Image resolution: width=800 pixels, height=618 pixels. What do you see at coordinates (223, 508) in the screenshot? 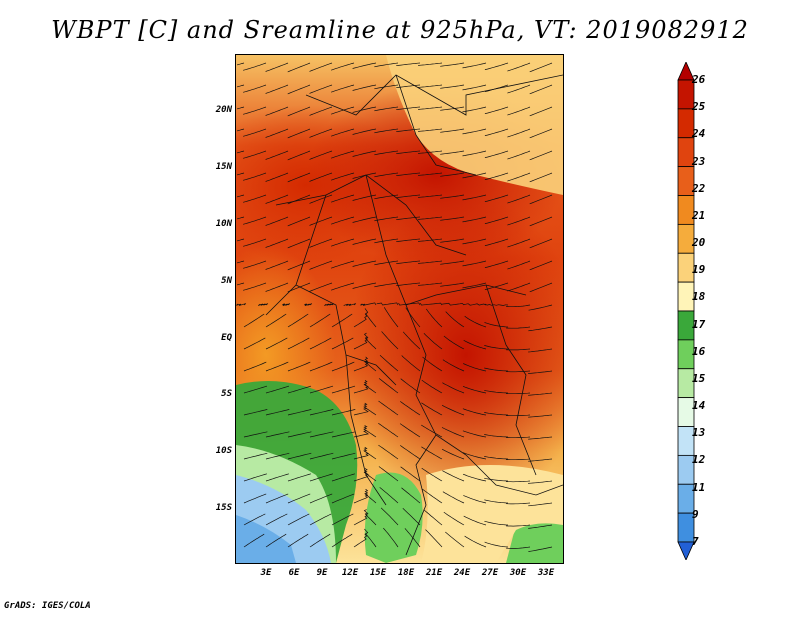
I see `lat-tick-15s: 15S` at bounding box center [223, 508].